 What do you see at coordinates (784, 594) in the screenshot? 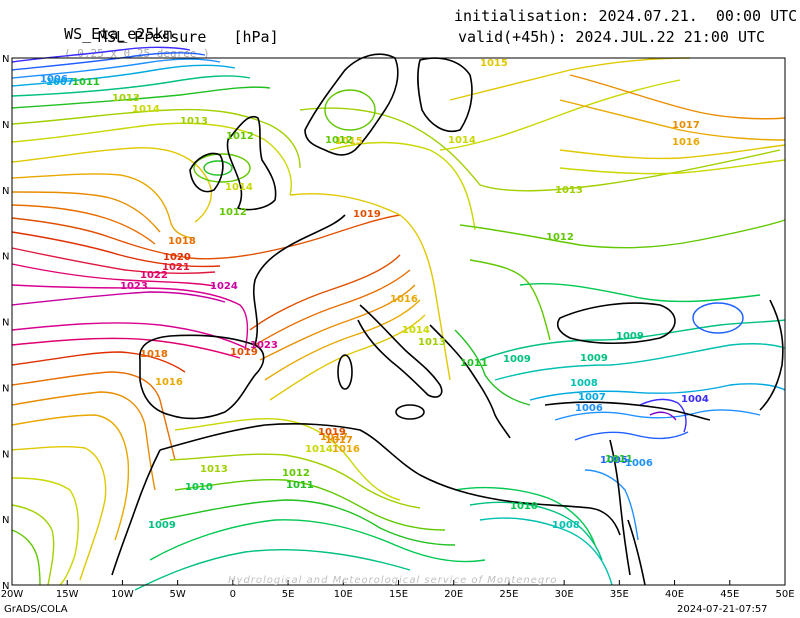
I see `lon-label: 50E` at bounding box center [784, 594].